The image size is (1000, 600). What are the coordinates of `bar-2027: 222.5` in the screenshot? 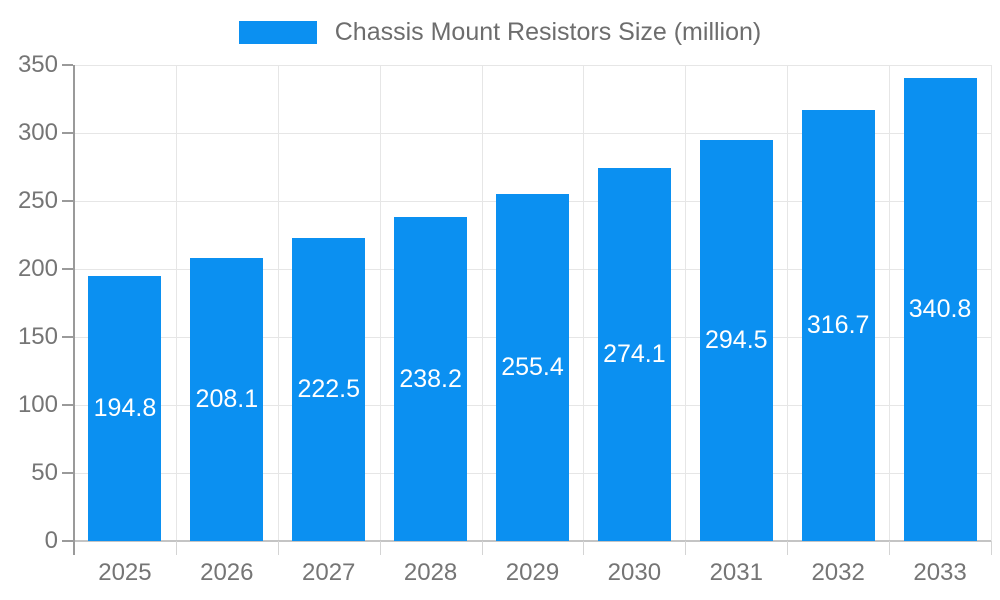 It's located at (329, 389).